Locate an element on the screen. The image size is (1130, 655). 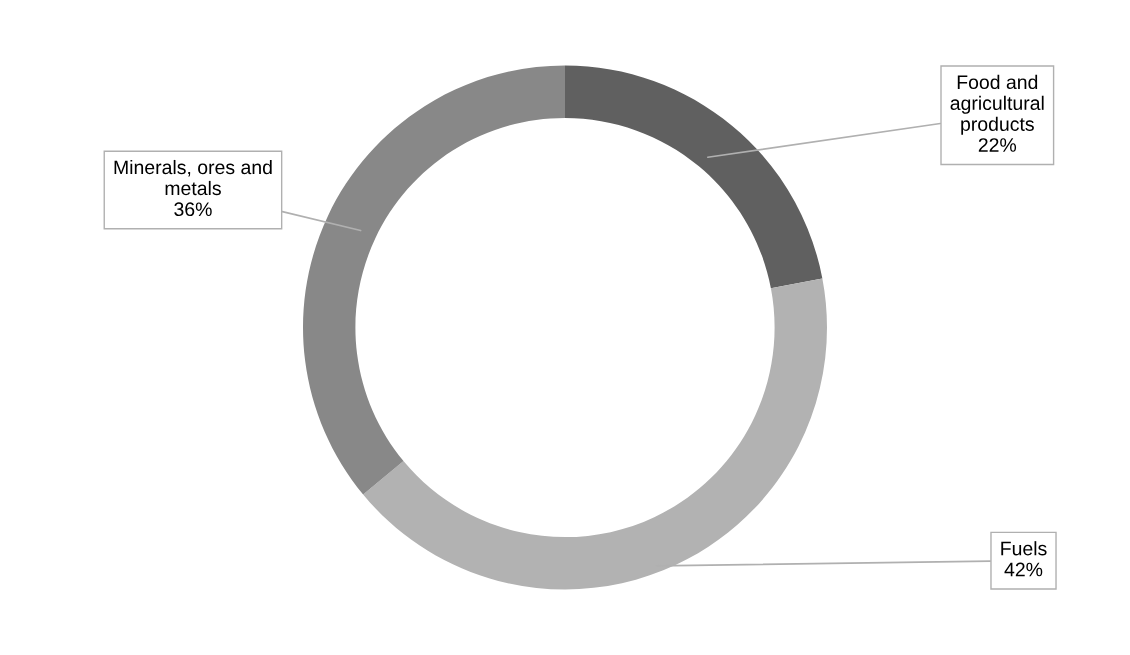
data-label: 42% is located at coordinates (1023, 569).